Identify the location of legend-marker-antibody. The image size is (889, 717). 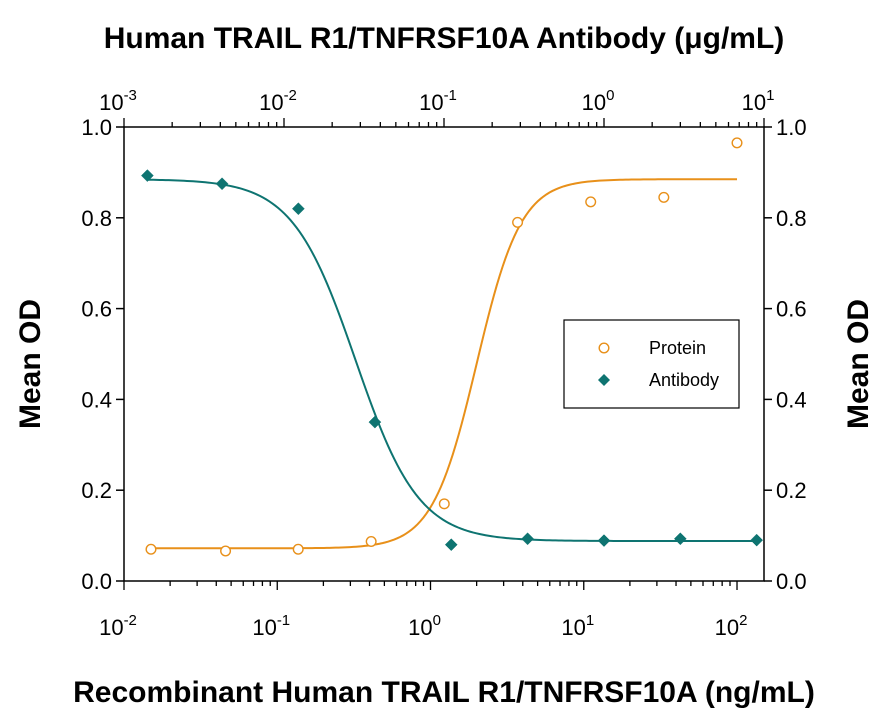
(604, 380).